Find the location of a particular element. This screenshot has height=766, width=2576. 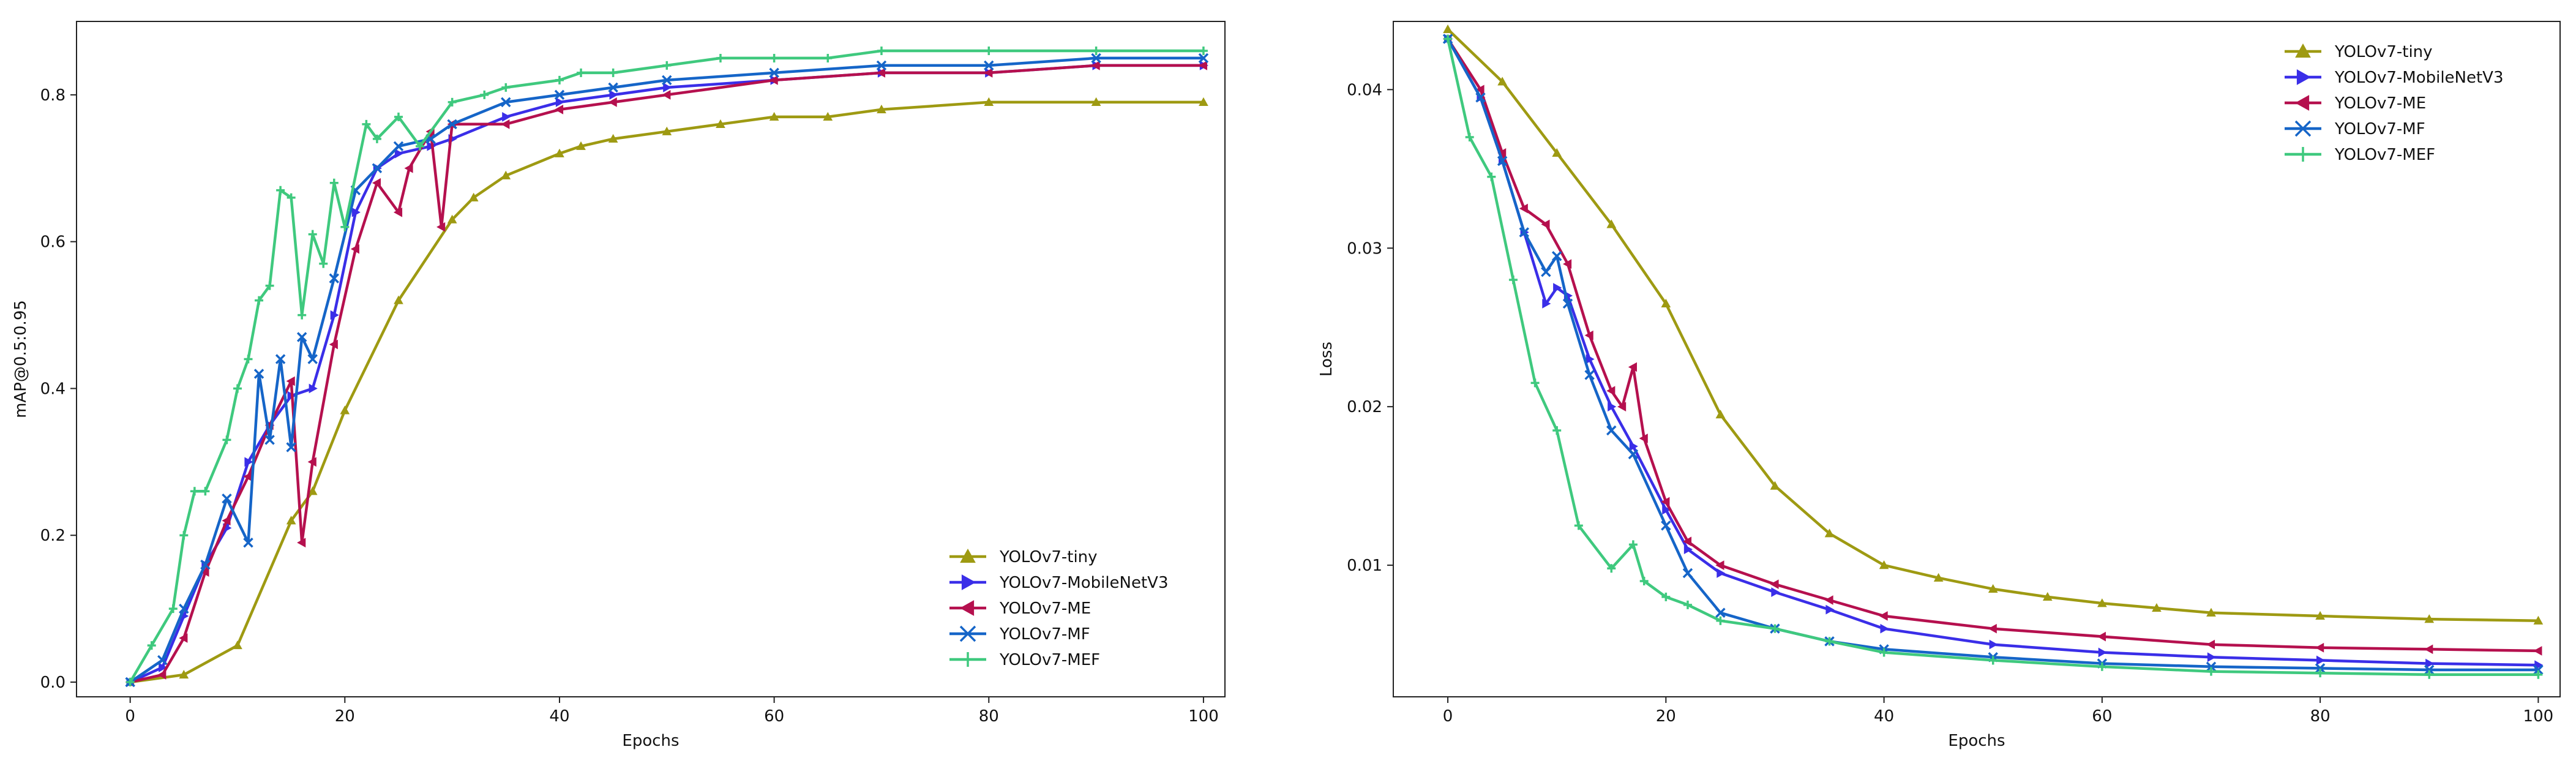

x-axis-title: Epochs is located at coordinates (651, 741).